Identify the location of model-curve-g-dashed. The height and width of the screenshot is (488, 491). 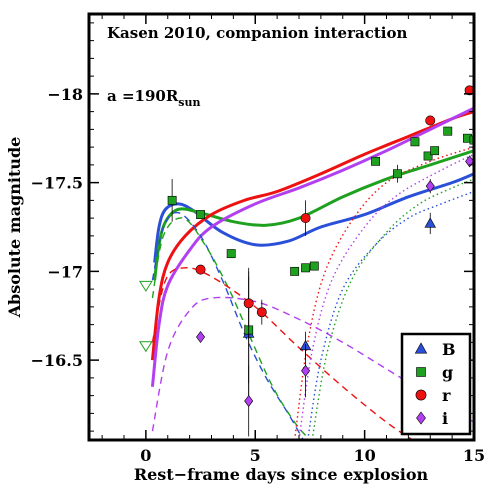
(231, 328).